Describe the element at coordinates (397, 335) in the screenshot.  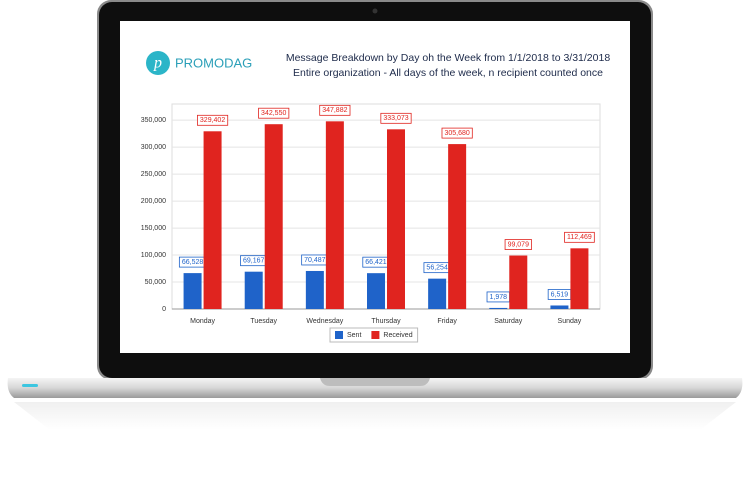
I see `legend-label: Received` at that location.